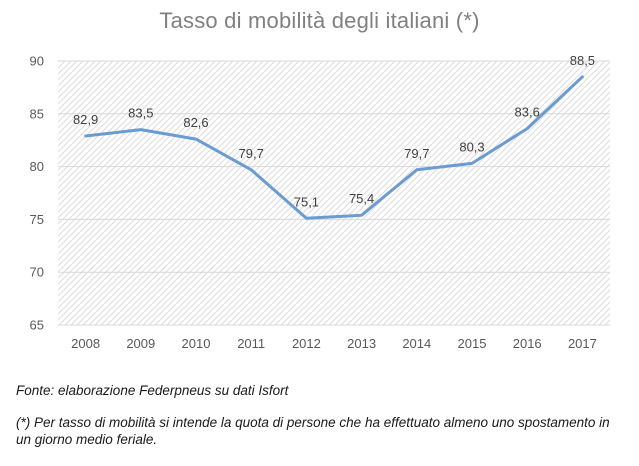 The image size is (639, 466). I want to click on x-tick-label: 2014, so click(416, 343).